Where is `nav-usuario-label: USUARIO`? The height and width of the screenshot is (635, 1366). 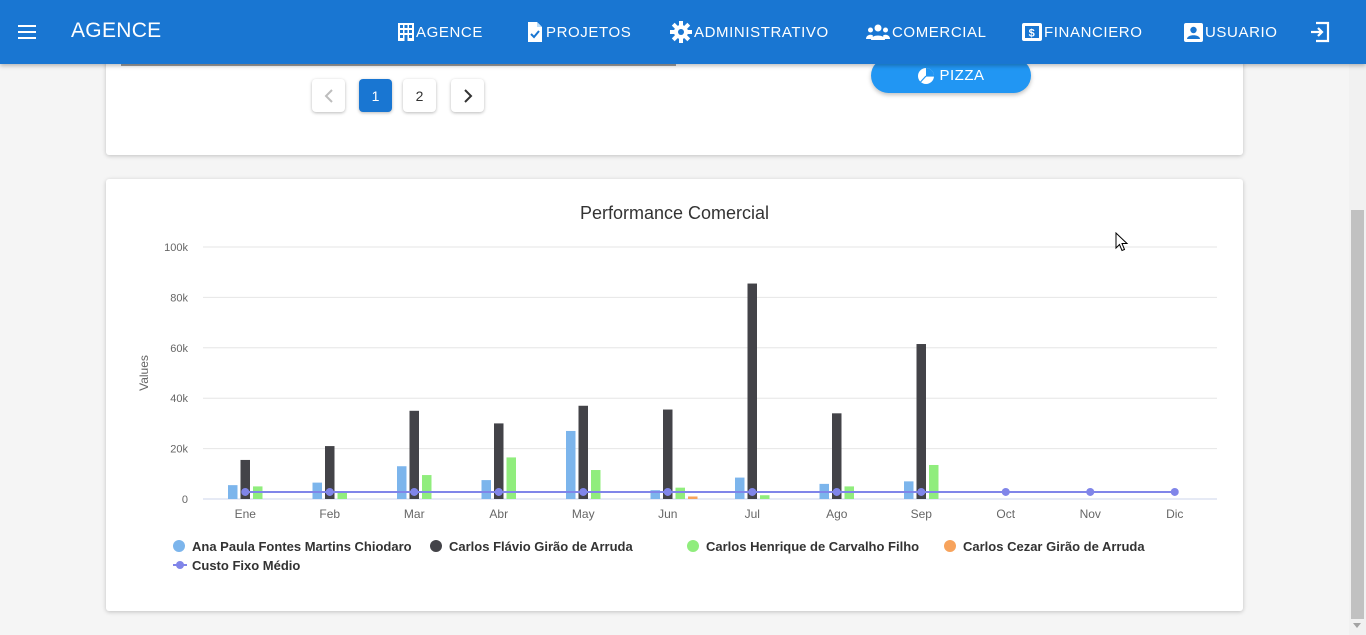
nav-usuario-label: USUARIO is located at coordinates (1241, 32).